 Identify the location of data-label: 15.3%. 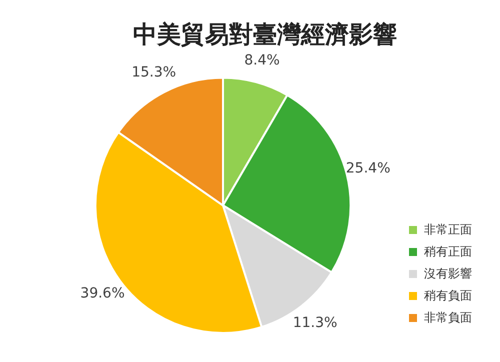
(154, 72).